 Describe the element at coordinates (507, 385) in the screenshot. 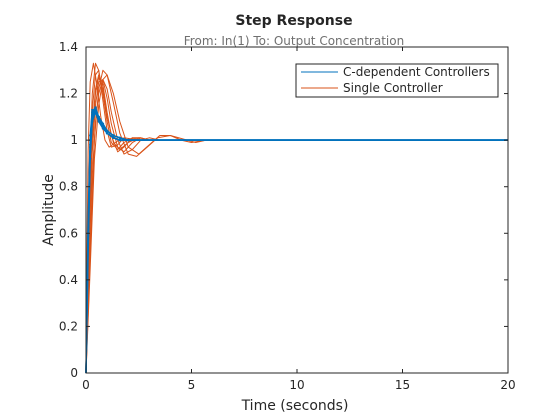

I see `x-tick-label: 20` at that location.